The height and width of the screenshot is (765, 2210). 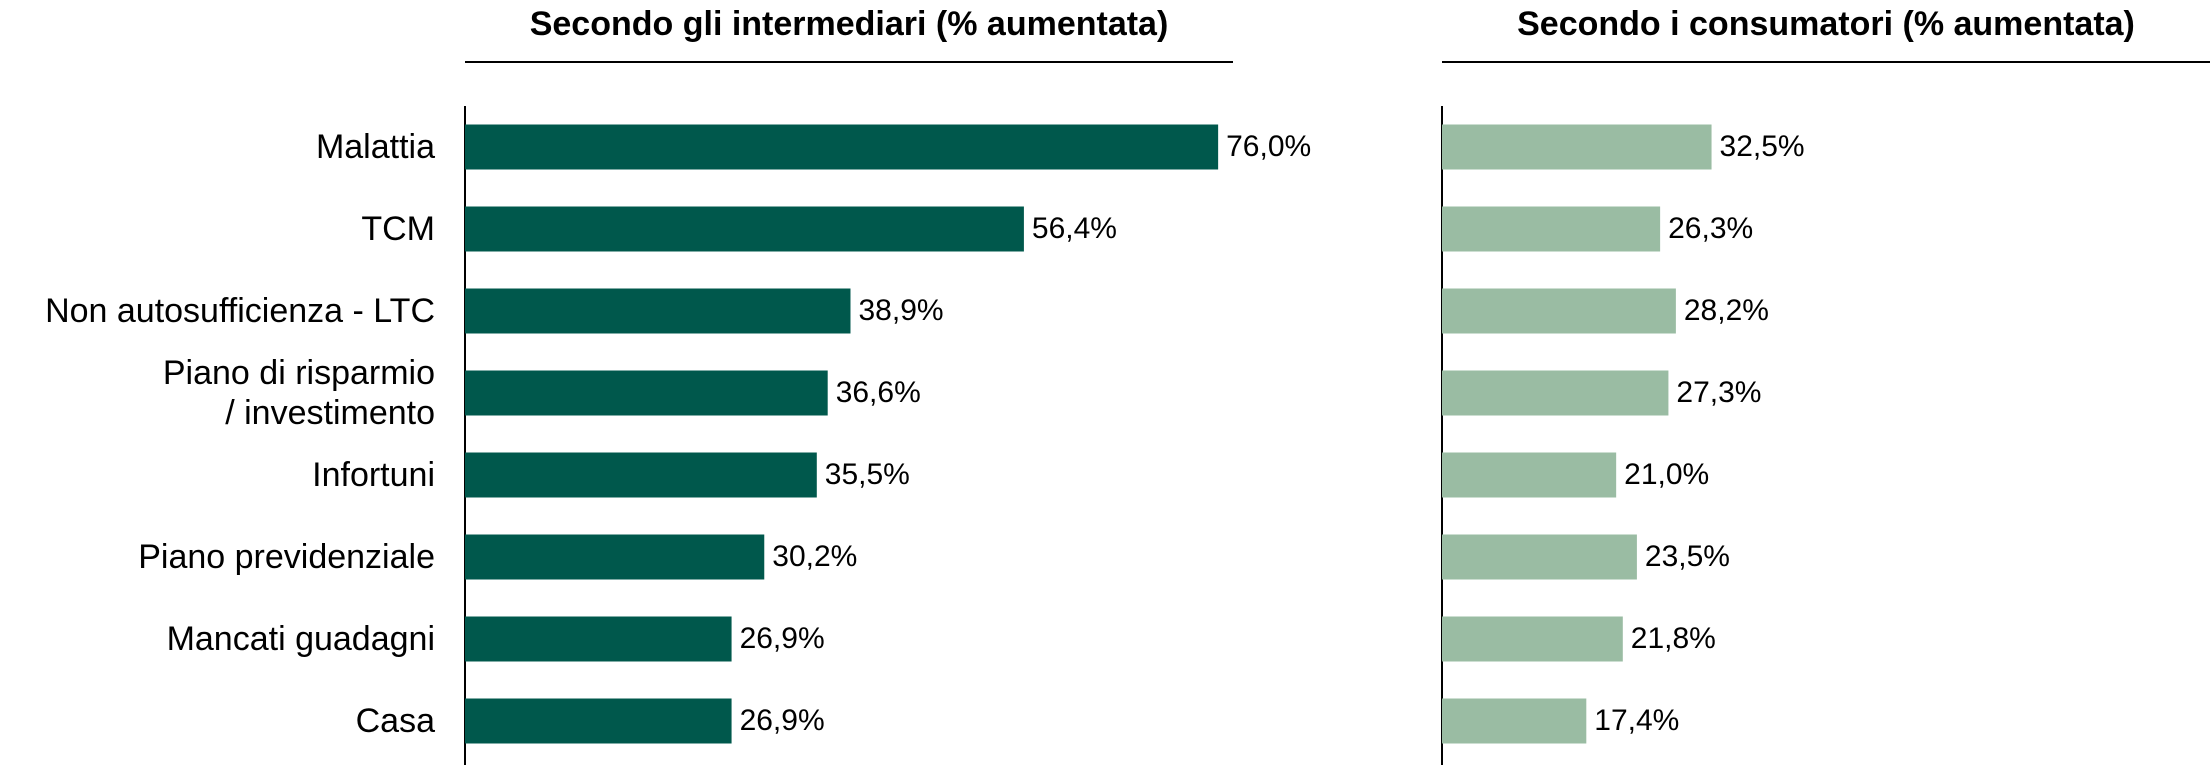 What do you see at coordinates (375, 147) in the screenshot?
I see `category-label: Malattia` at bounding box center [375, 147].